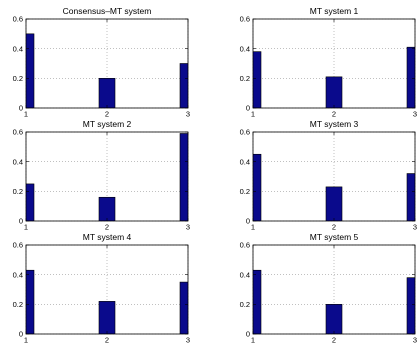 The width and height of the screenshot is (419, 345). Describe the element at coordinates (334, 237) in the screenshot. I see `chart-title: MT system 5` at that location.